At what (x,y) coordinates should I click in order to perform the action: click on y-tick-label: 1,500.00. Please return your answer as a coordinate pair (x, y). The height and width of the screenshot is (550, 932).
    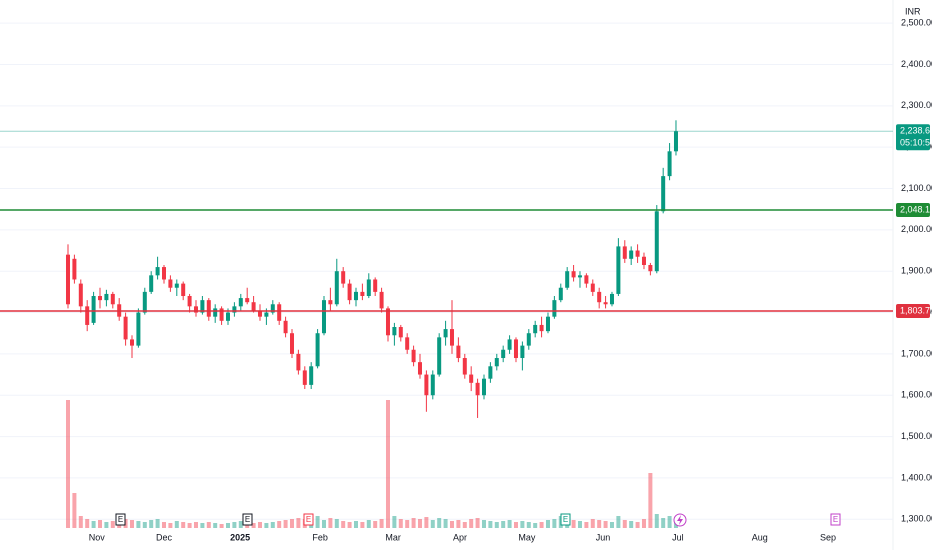
    Looking at the image, I should click on (916, 436).